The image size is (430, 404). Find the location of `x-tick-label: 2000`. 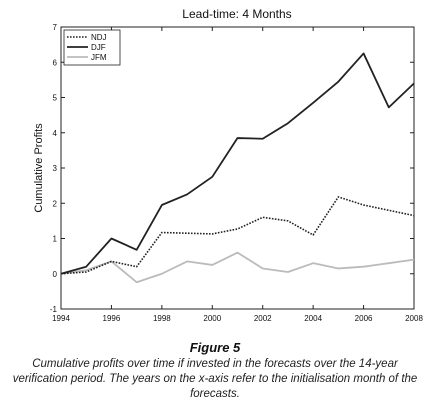

x-tick-label: 2000 is located at coordinates (212, 318).